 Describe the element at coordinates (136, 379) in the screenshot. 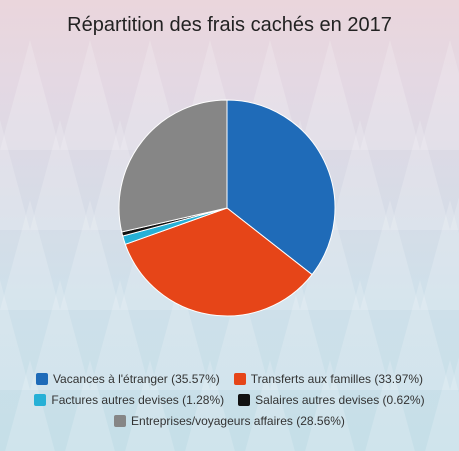

I see `legend-label: Vacances à l'étranger (35.57%)` at that location.